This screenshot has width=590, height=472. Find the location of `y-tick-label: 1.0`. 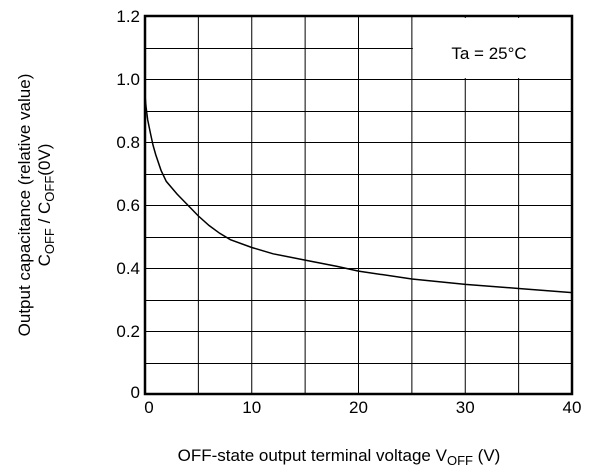

y-tick-label: 1.0 is located at coordinates (128, 79).